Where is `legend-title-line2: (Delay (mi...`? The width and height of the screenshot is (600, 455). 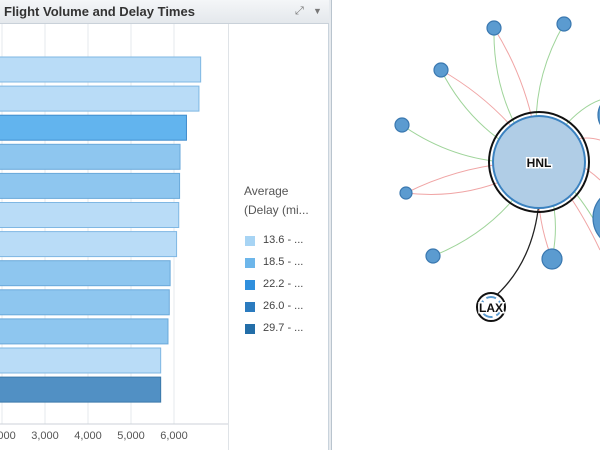 legend-title-line2: (Delay (mi... is located at coordinates (276, 210).